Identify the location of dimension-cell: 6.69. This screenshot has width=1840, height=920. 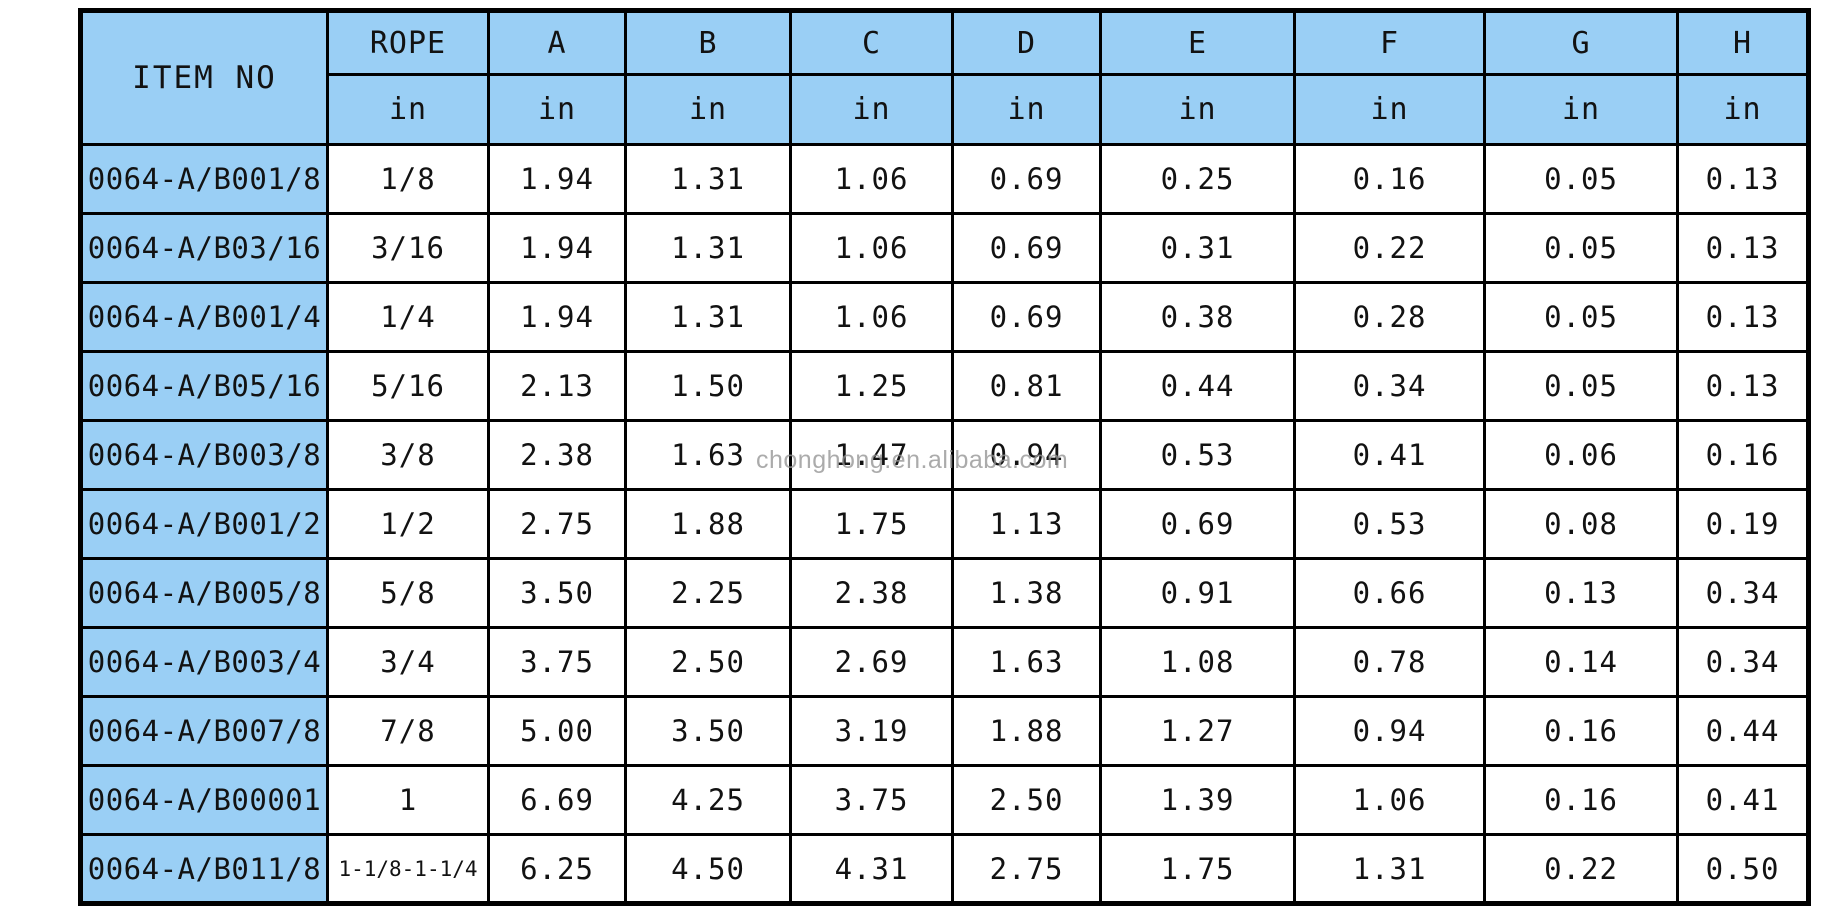
(557, 800).